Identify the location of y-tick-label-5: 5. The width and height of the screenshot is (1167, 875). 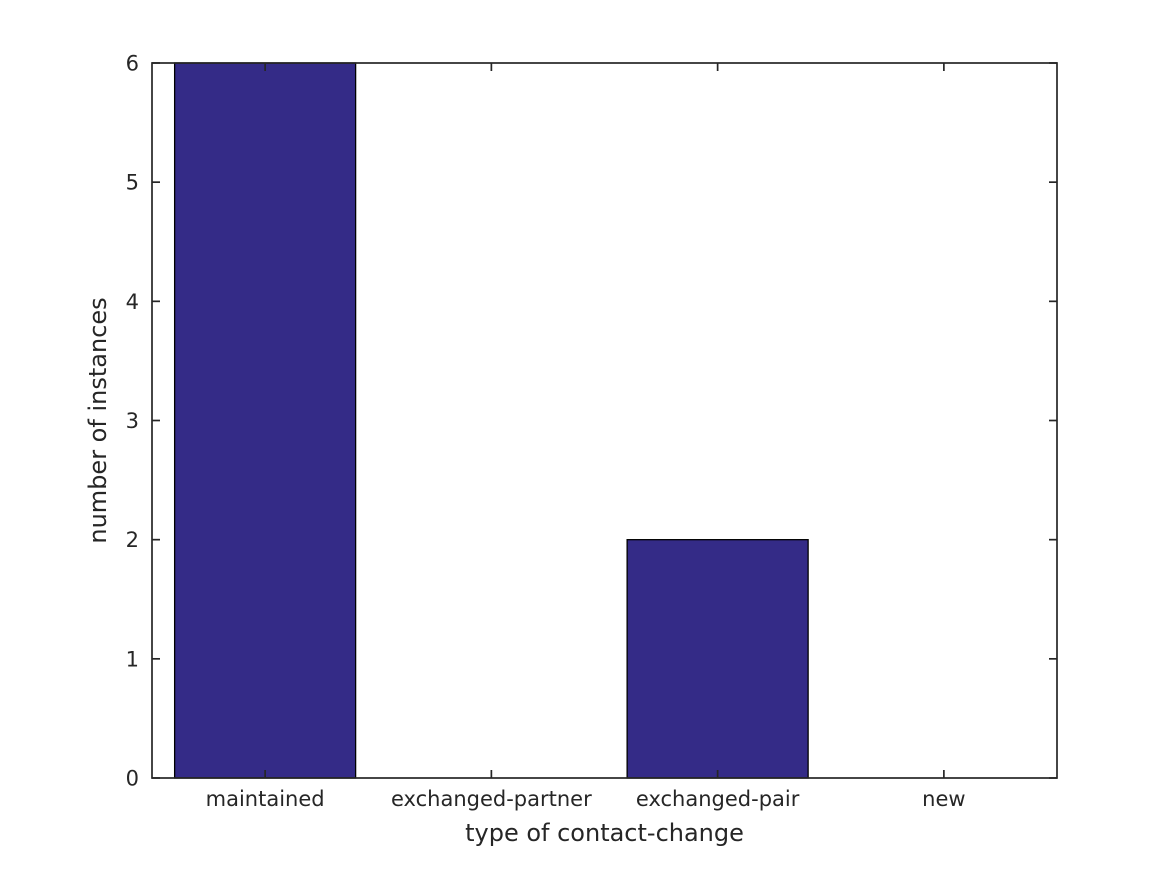
(132, 183).